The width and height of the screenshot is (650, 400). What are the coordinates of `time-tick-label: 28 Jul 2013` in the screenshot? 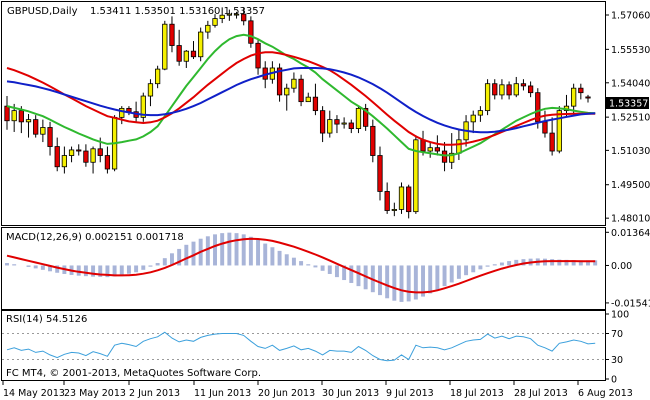 It's located at (541, 393).